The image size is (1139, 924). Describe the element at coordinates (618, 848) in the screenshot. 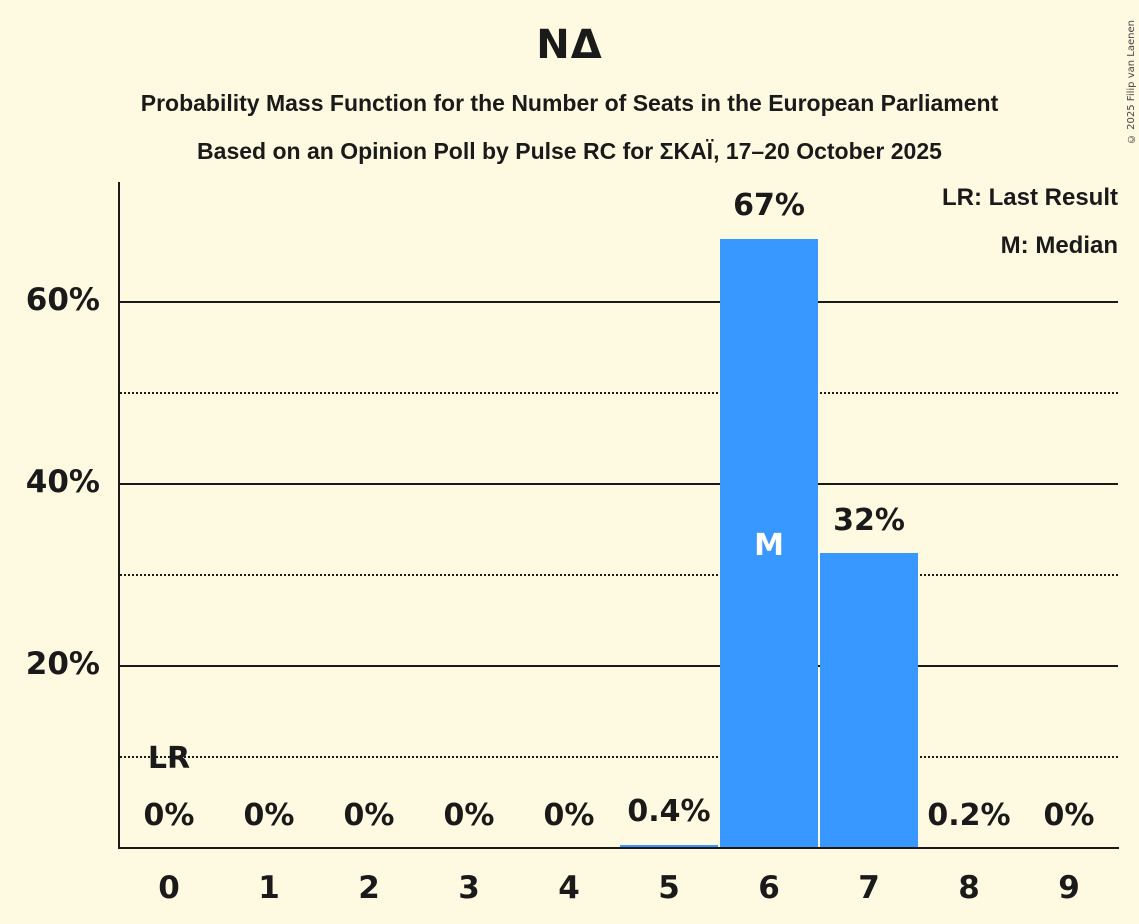

I see `x-axis` at that location.